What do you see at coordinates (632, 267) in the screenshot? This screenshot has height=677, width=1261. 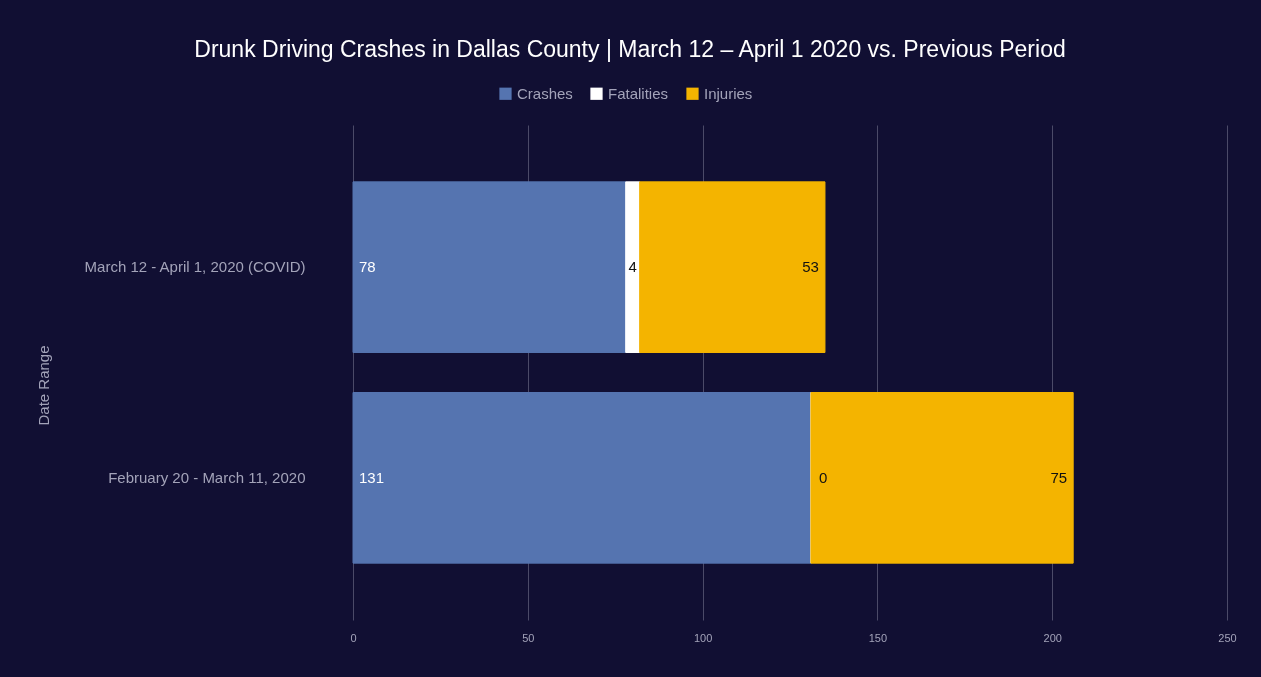 I see `data-label: 4` at bounding box center [632, 267].